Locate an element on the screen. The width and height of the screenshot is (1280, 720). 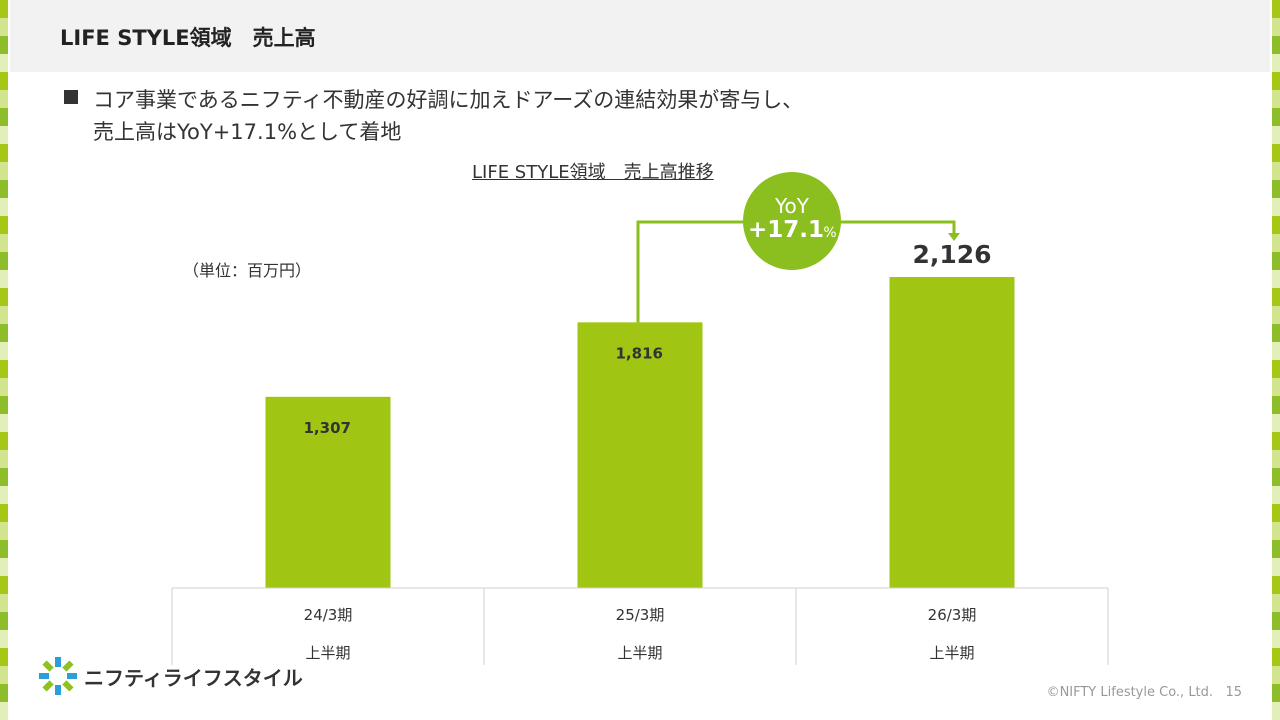
bullet-text-line-1: コア事業であるニフティ不動産の好調に加えドアーズの連結効果が寄与し、 is located at coordinates (448, 100).